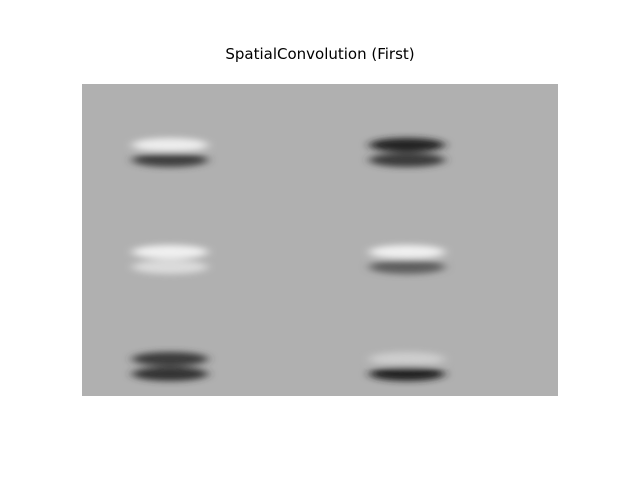  I want to click on chart-title: SpatialConvolution (First), so click(320, 54).